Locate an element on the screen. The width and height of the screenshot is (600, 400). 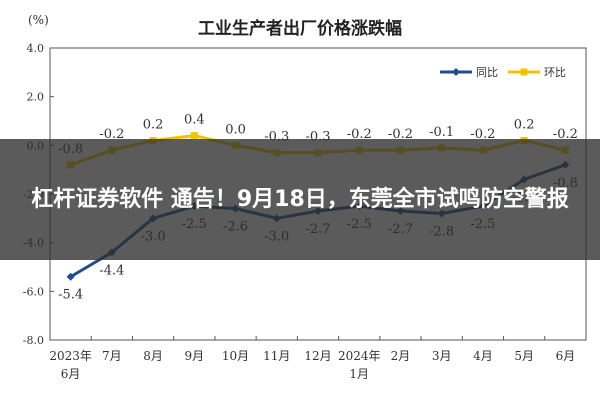
x-tick-label: 2023年 is located at coordinates (70, 356).